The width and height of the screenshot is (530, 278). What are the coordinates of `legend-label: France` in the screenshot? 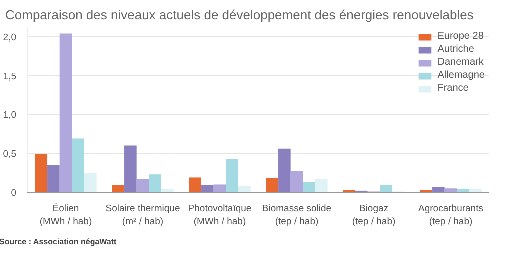 It's located at (453, 88).